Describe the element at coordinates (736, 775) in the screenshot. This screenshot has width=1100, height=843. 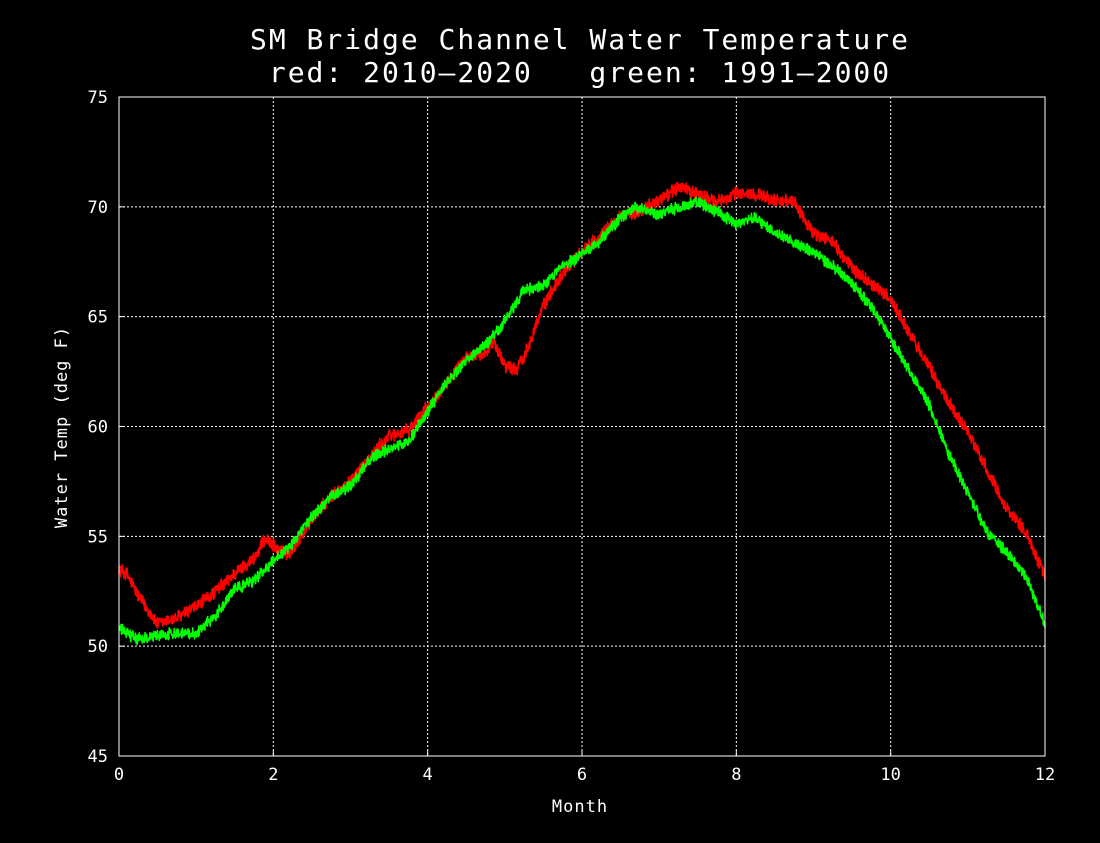
I see `x-tick-label: 8` at that location.